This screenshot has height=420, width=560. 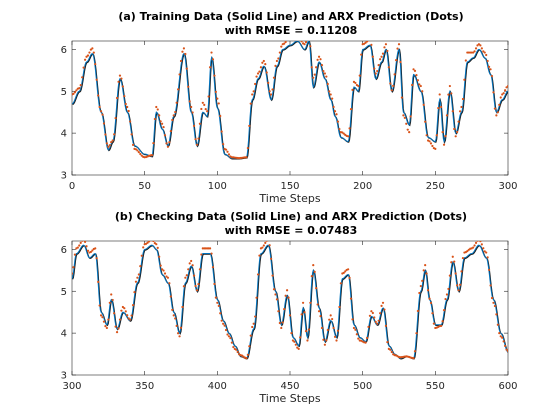 I want to click on panel-b-ytick-label: 3, so click(x=64, y=376).